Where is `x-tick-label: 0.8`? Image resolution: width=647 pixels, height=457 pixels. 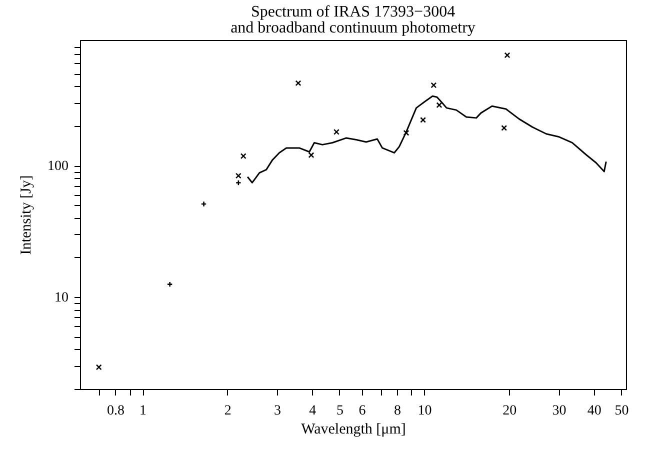
x-tick-label: 0.8 is located at coordinates (115, 411).